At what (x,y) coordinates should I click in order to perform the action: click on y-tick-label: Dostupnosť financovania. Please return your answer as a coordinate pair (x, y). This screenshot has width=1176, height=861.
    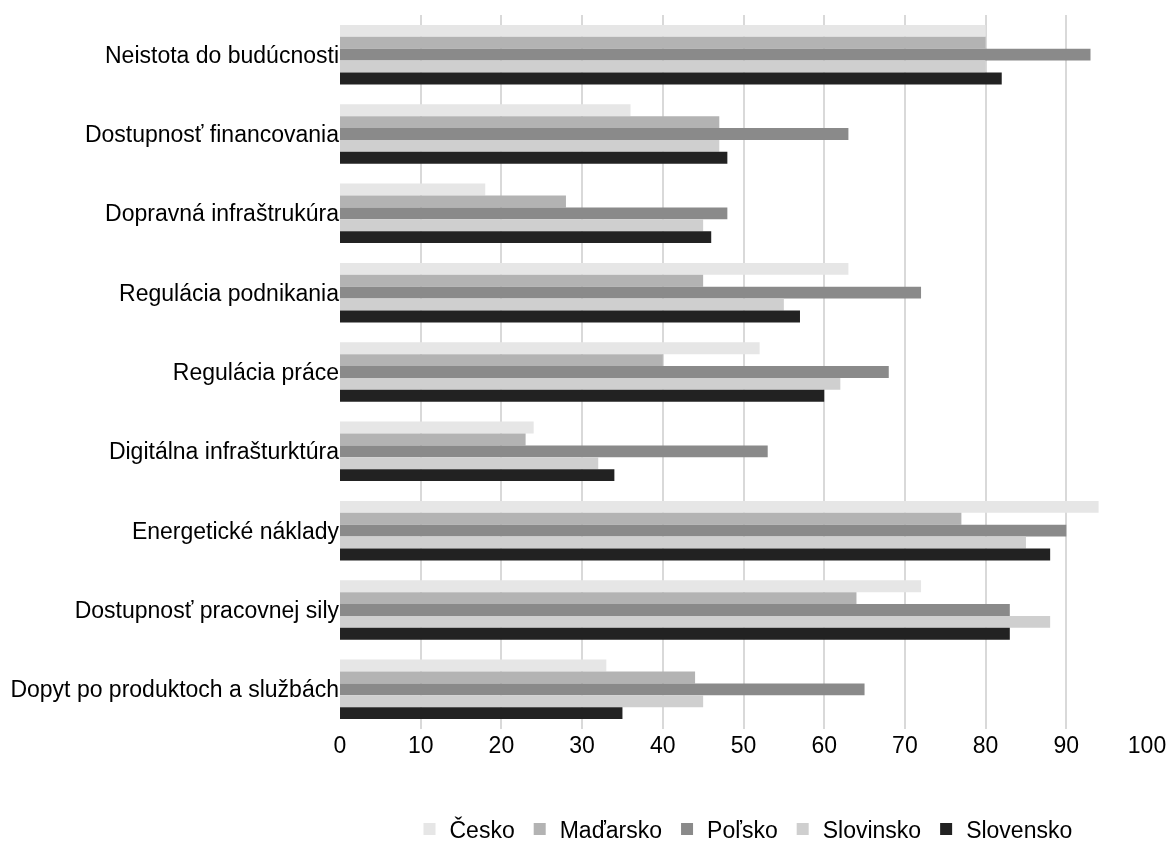
    Looking at the image, I should click on (212, 134).